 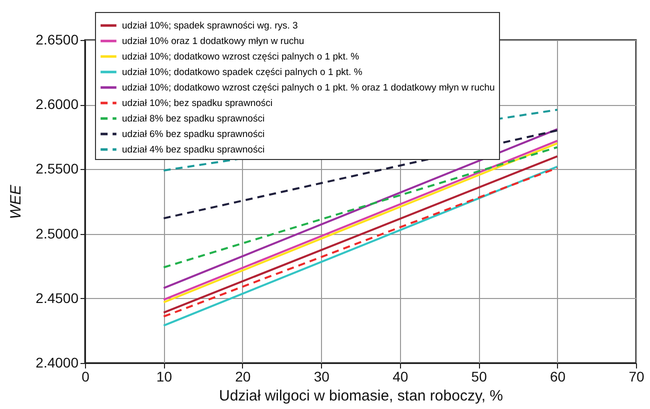 I want to click on x-tick-label: 10, so click(x=164, y=376).